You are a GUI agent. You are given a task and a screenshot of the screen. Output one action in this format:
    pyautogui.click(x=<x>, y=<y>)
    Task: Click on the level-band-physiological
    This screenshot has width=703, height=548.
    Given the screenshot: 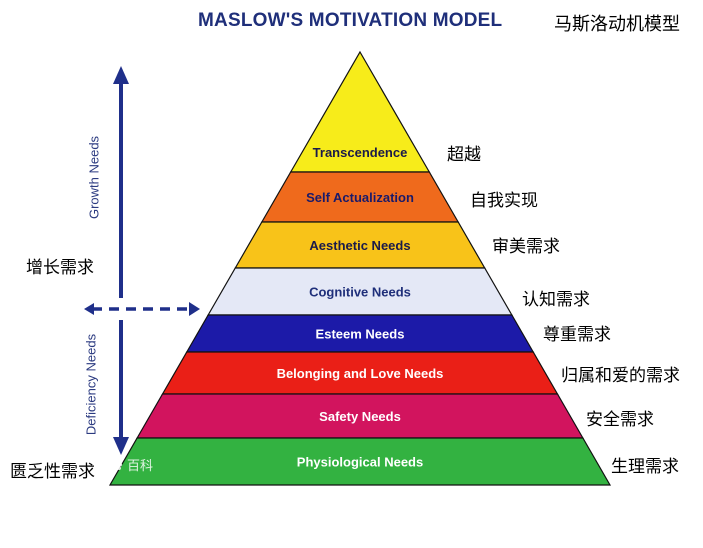 What is the action you would take?
    pyautogui.click(x=360, y=461)
    